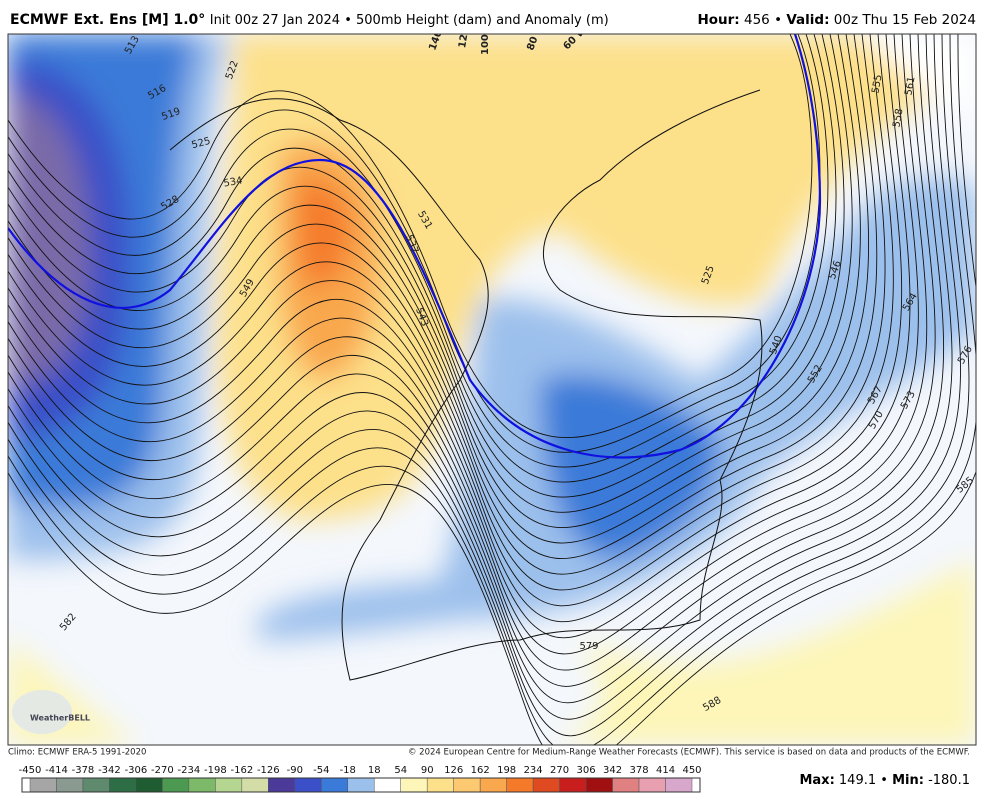  I want to click on min-label: Min:, so click(908, 780).